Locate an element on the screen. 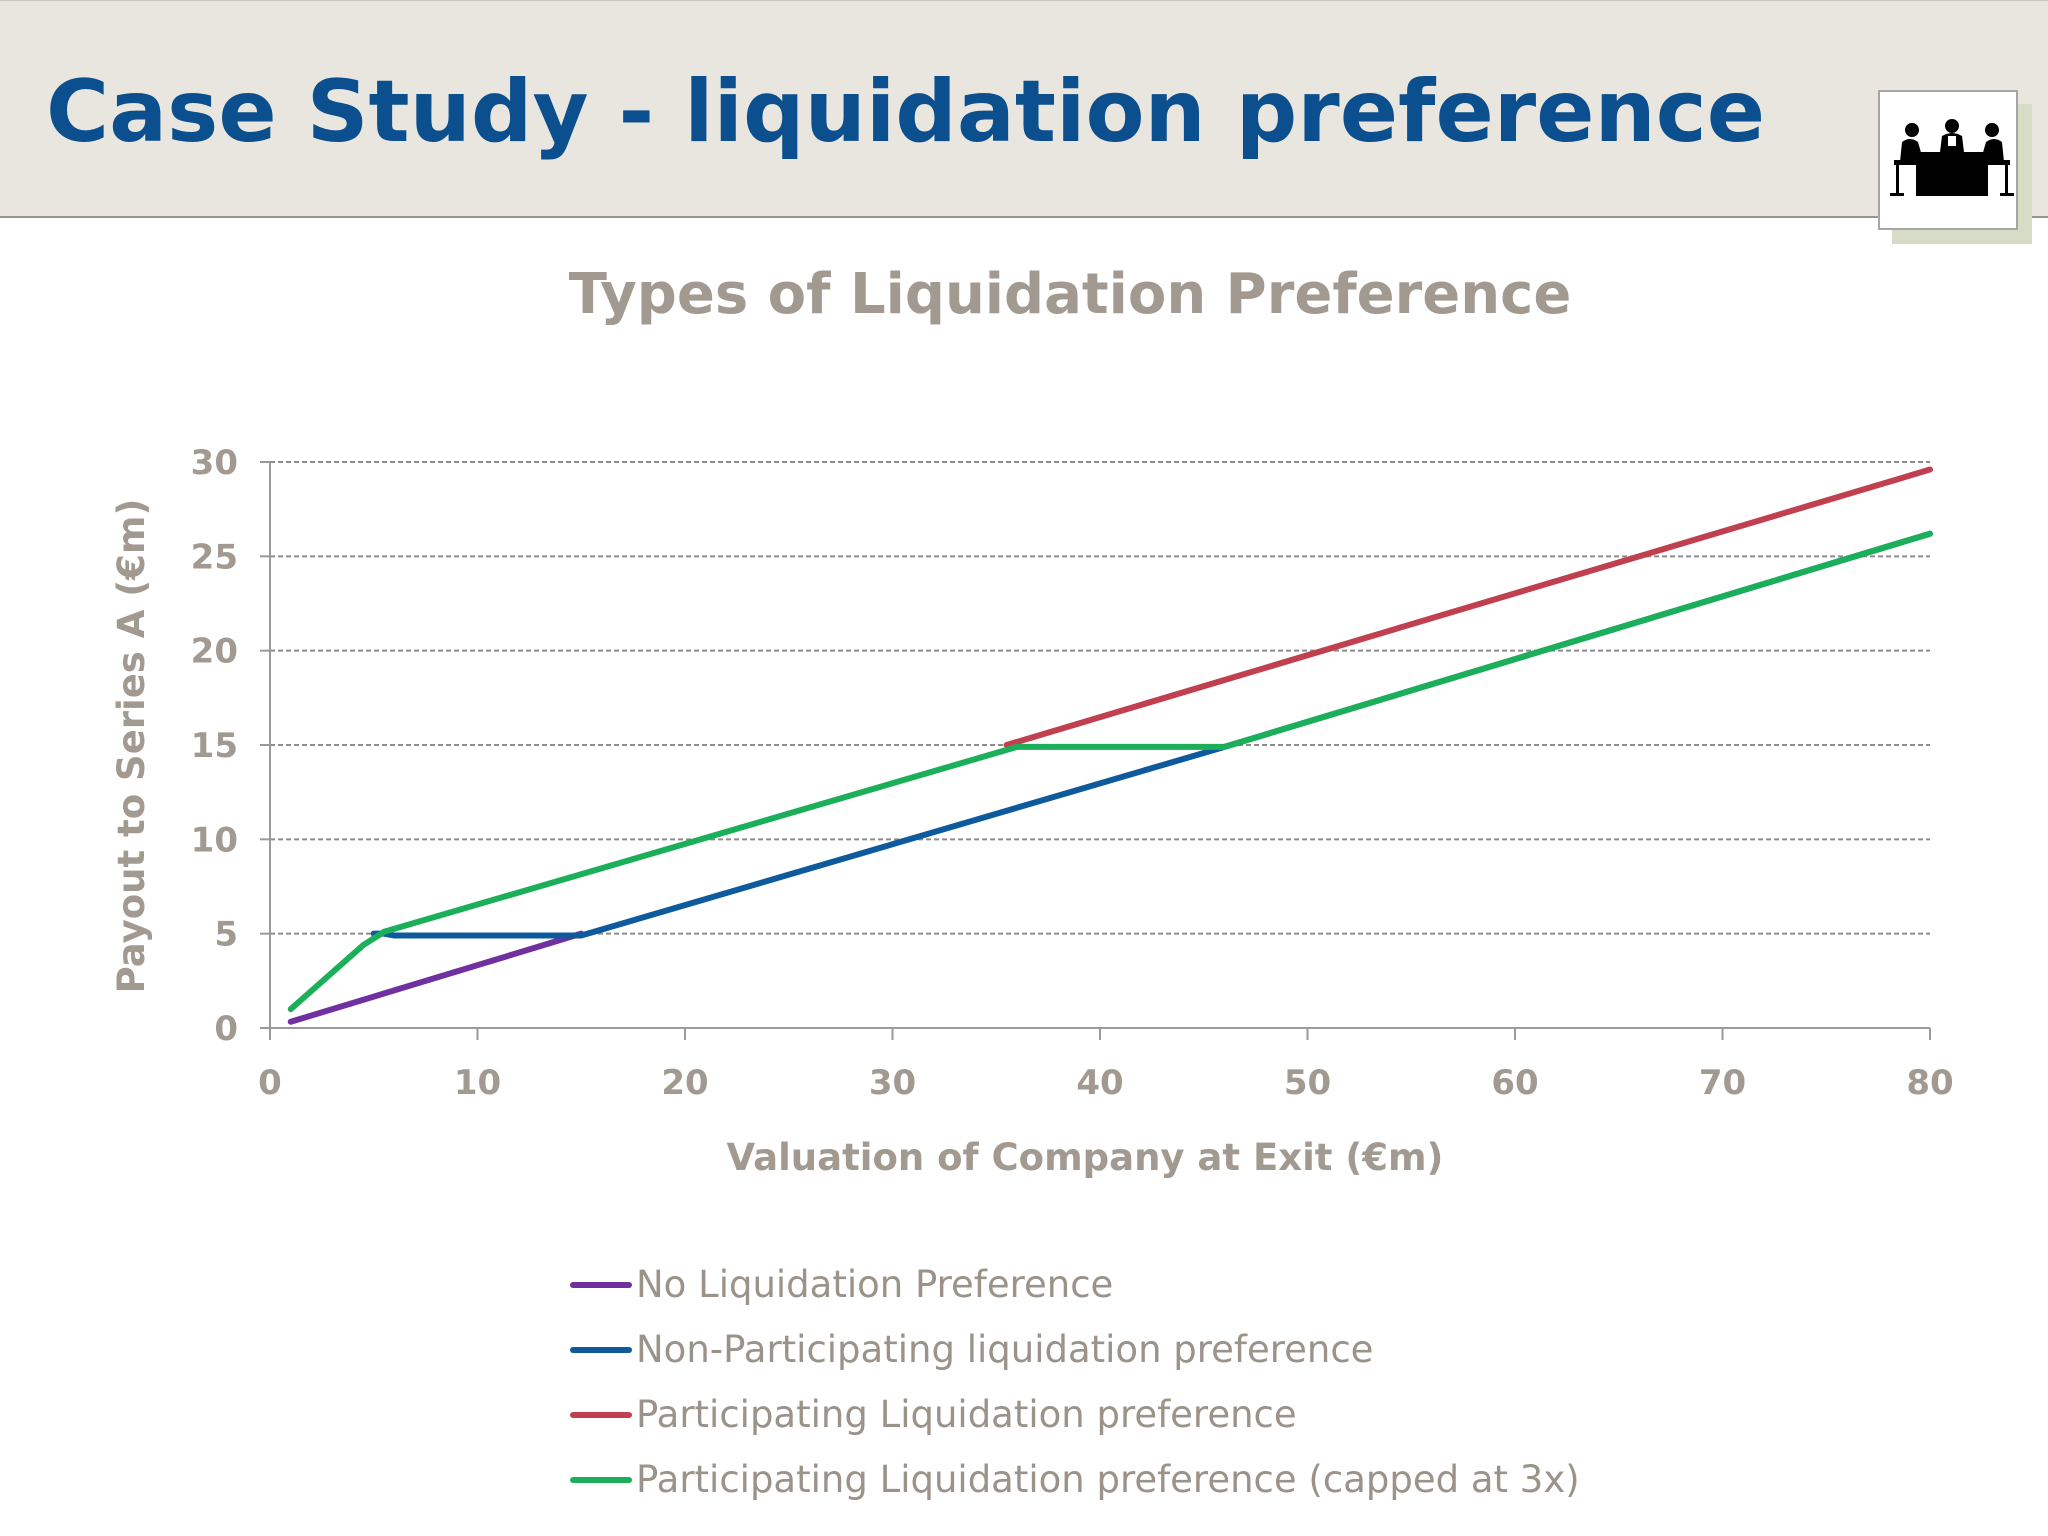 This screenshot has height=1536, width=2048. legend-item: Participating Liquidation preference is located at coordinates (1075, 1414).